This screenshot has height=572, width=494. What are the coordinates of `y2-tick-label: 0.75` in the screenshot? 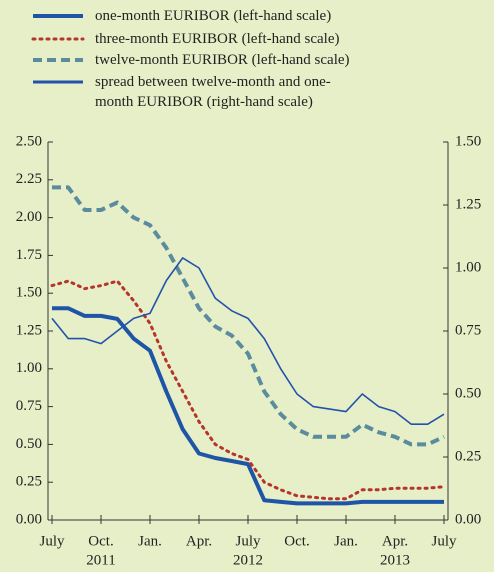 It's located at (468, 330).